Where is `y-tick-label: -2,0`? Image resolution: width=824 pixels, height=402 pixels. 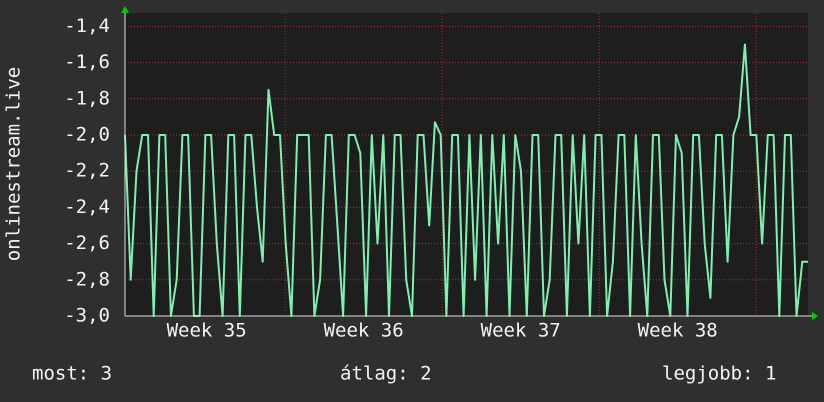
y-tick-label: -2,0 is located at coordinates (87, 134).